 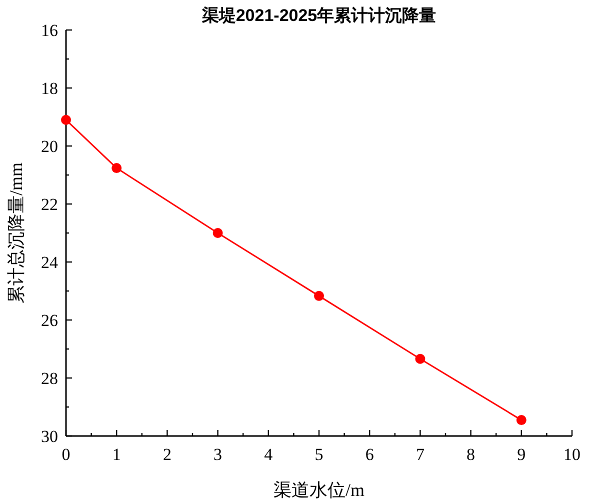 I want to click on chart-title: 渠堤2021-2025年累计计沉降量, so click(x=318, y=15).